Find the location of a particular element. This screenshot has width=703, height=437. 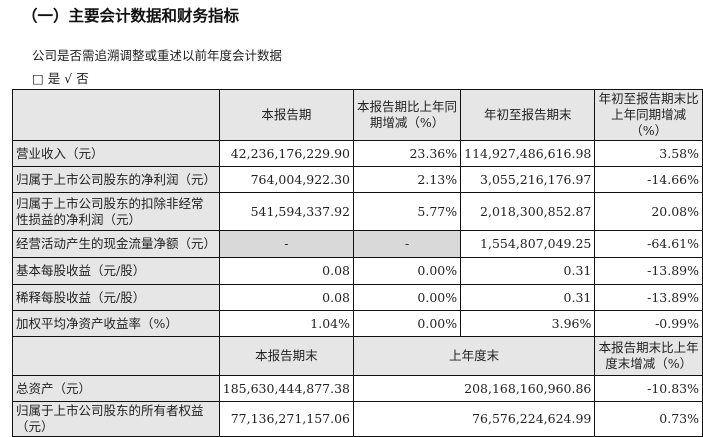

cell-value: 5.77% is located at coordinates (407, 211).